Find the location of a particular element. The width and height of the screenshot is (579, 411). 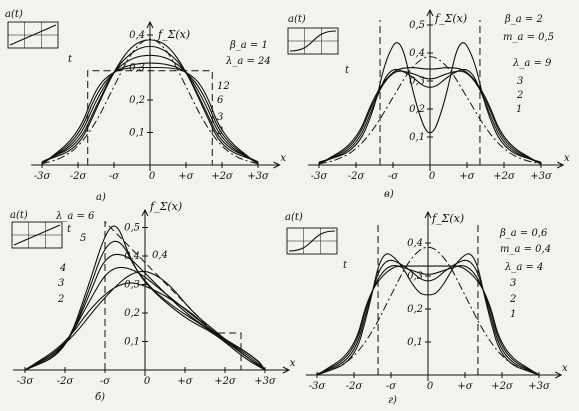

inset-b: a(t) t is located at coordinates (41, 229).